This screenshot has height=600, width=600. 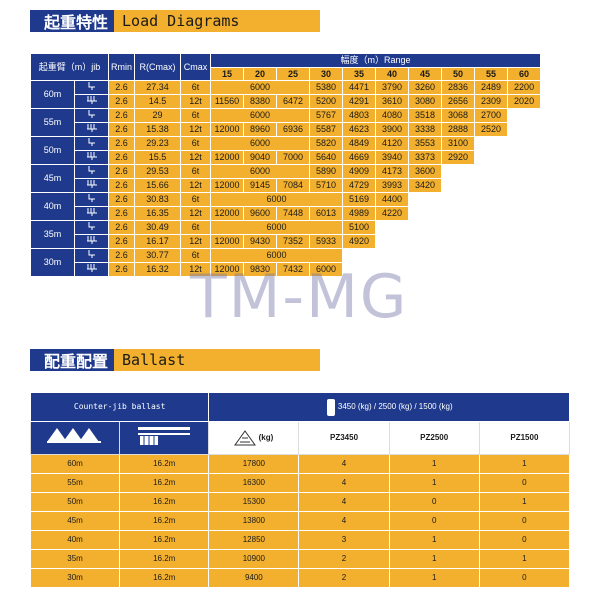 I want to click on load-value-cell: 2309, so click(x=491, y=101).